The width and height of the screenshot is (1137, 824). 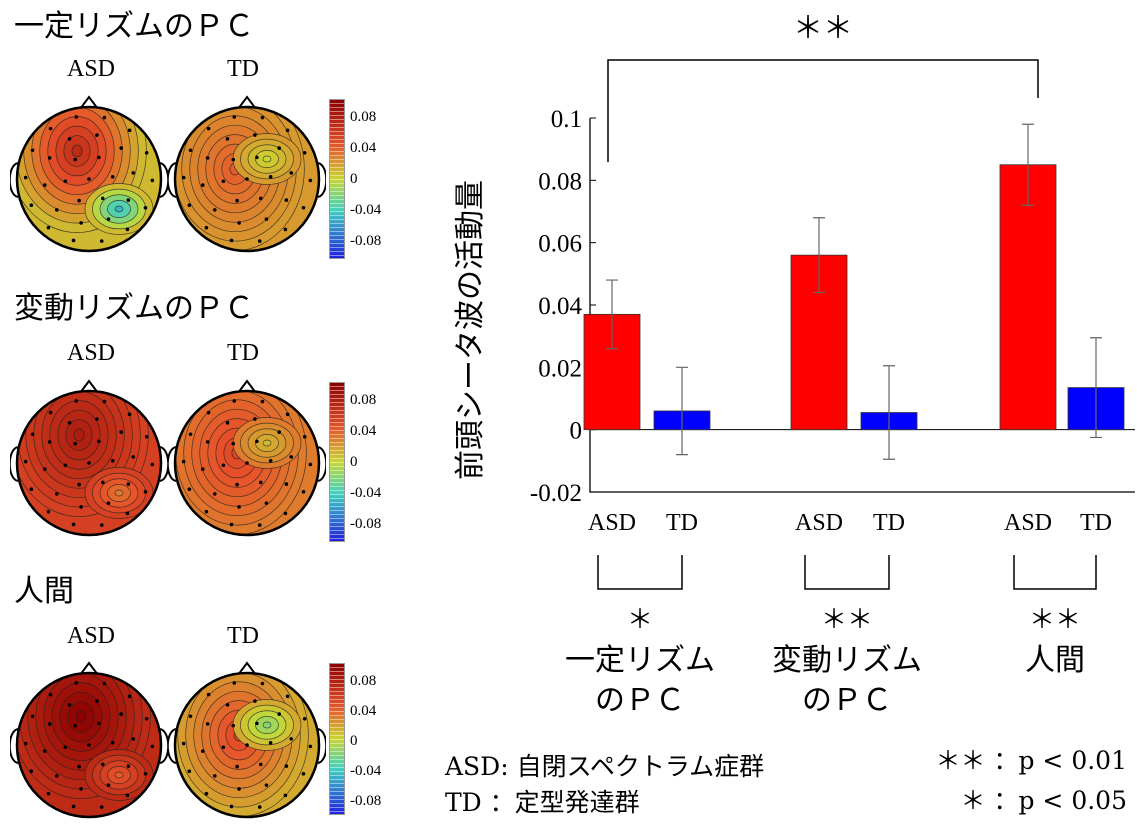 What do you see at coordinates (470, 330) in the screenshot?
I see `y-axis-label: 前頭シータ波の活動量` at bounding box center [470, 330].